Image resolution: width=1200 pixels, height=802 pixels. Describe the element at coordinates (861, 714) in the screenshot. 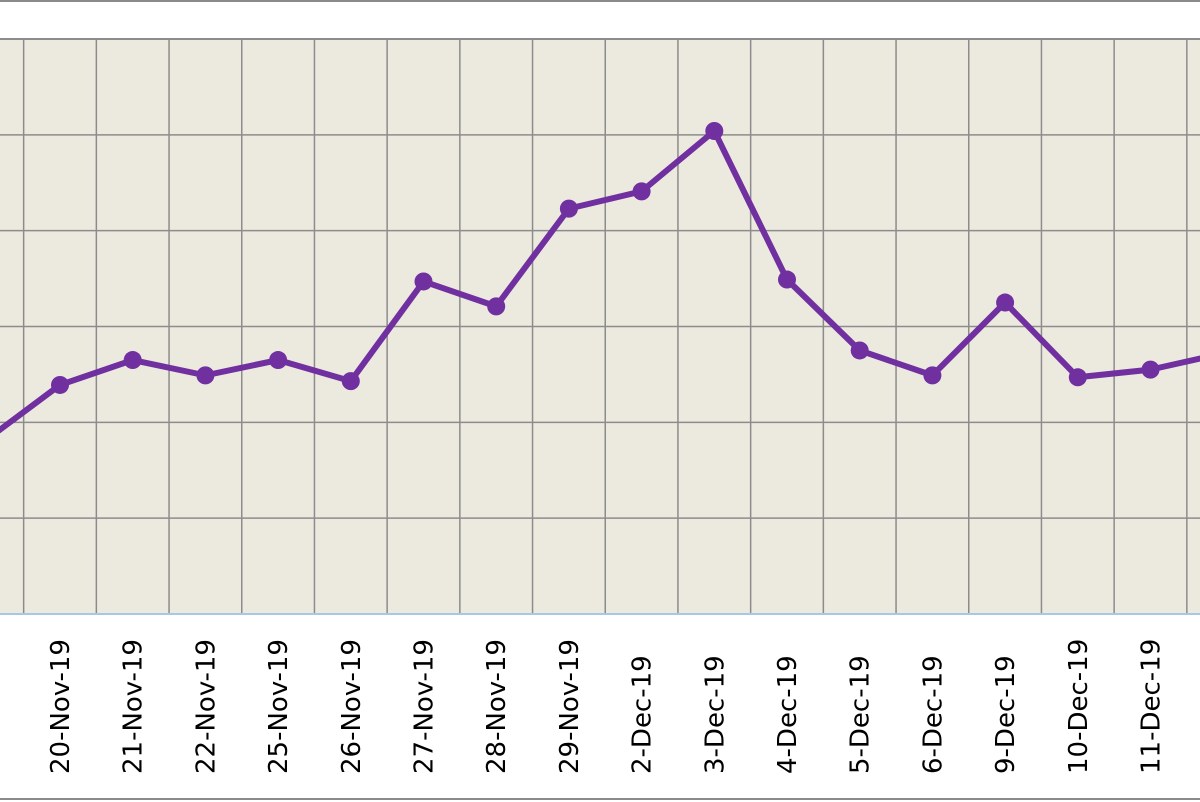

I see `x-tick-label: 5-Dec-19` at that location.